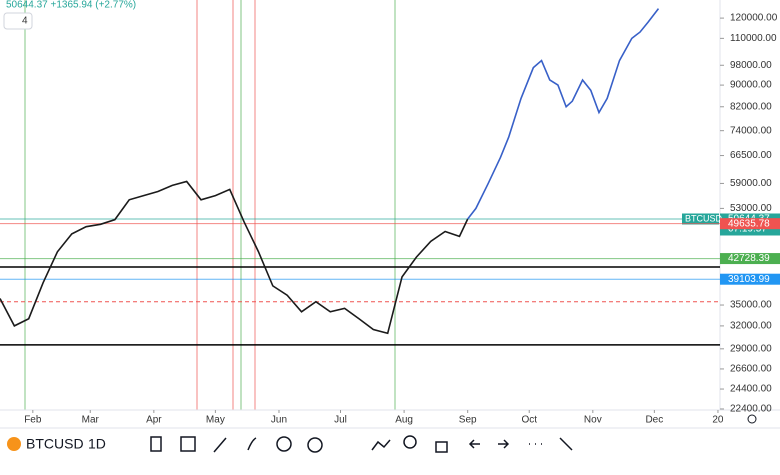 The width and height of the screenshot is (780, 475). I want to click on share-button, so click(441, 447).